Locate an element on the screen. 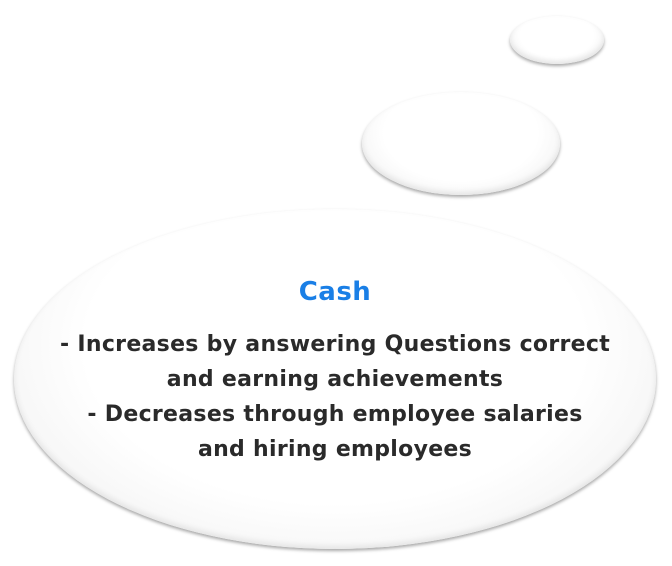  tooltip-line-increase-cont: and earning achievements is located at coordinates (335, 379).